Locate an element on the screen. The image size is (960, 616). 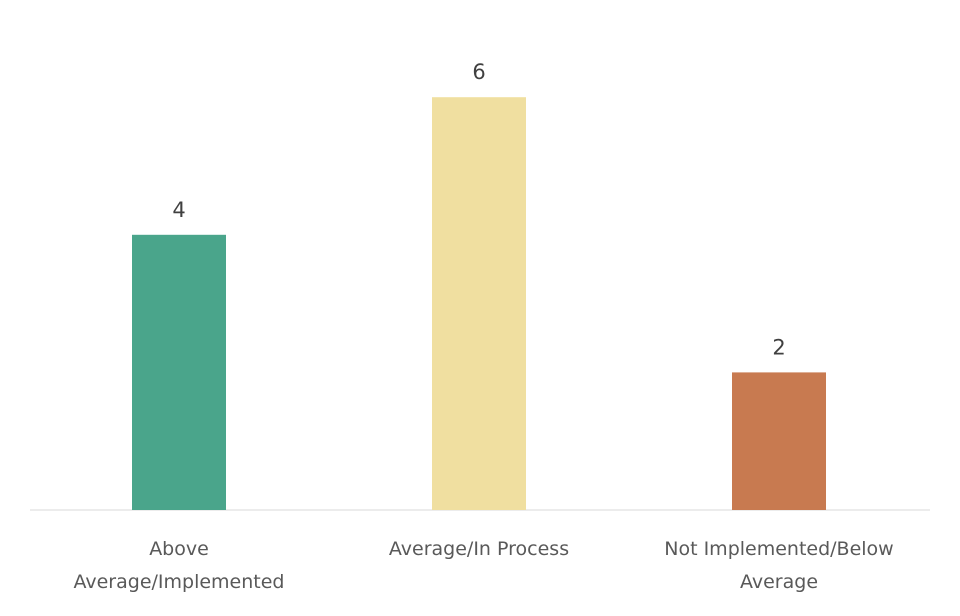
category-label-2-line-1: Average is located at coordinates (779, 582).